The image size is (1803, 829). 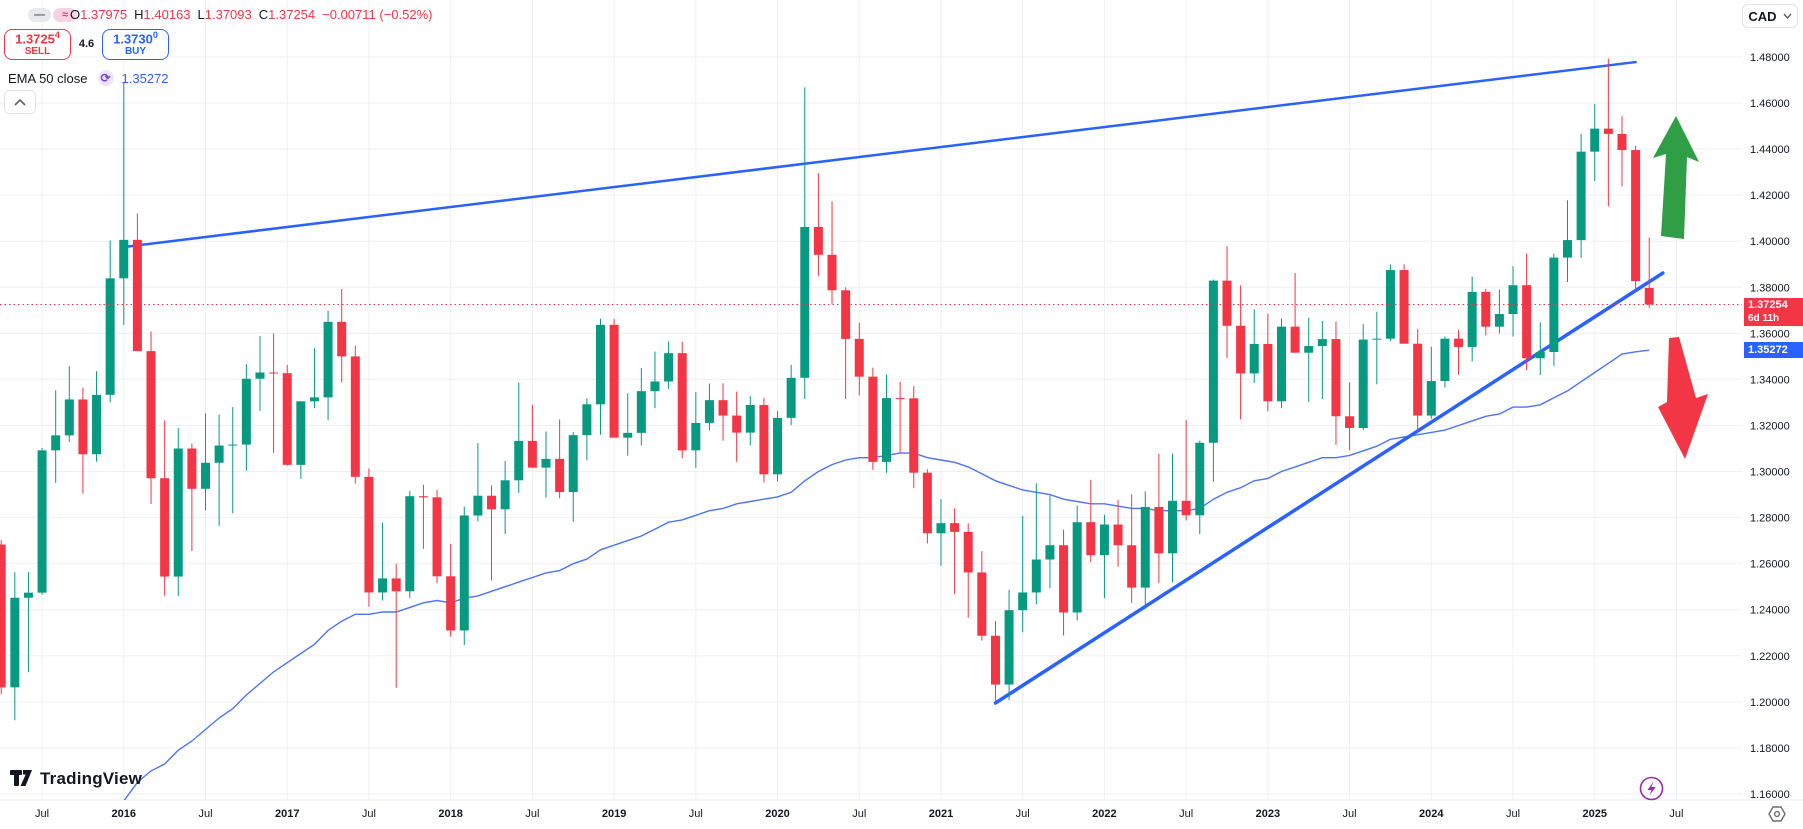 What do you see at coordinates (37, 44) in the screenshot?
I see `sell-button: 1.37254 SELL` at bounding box center [37, 44].